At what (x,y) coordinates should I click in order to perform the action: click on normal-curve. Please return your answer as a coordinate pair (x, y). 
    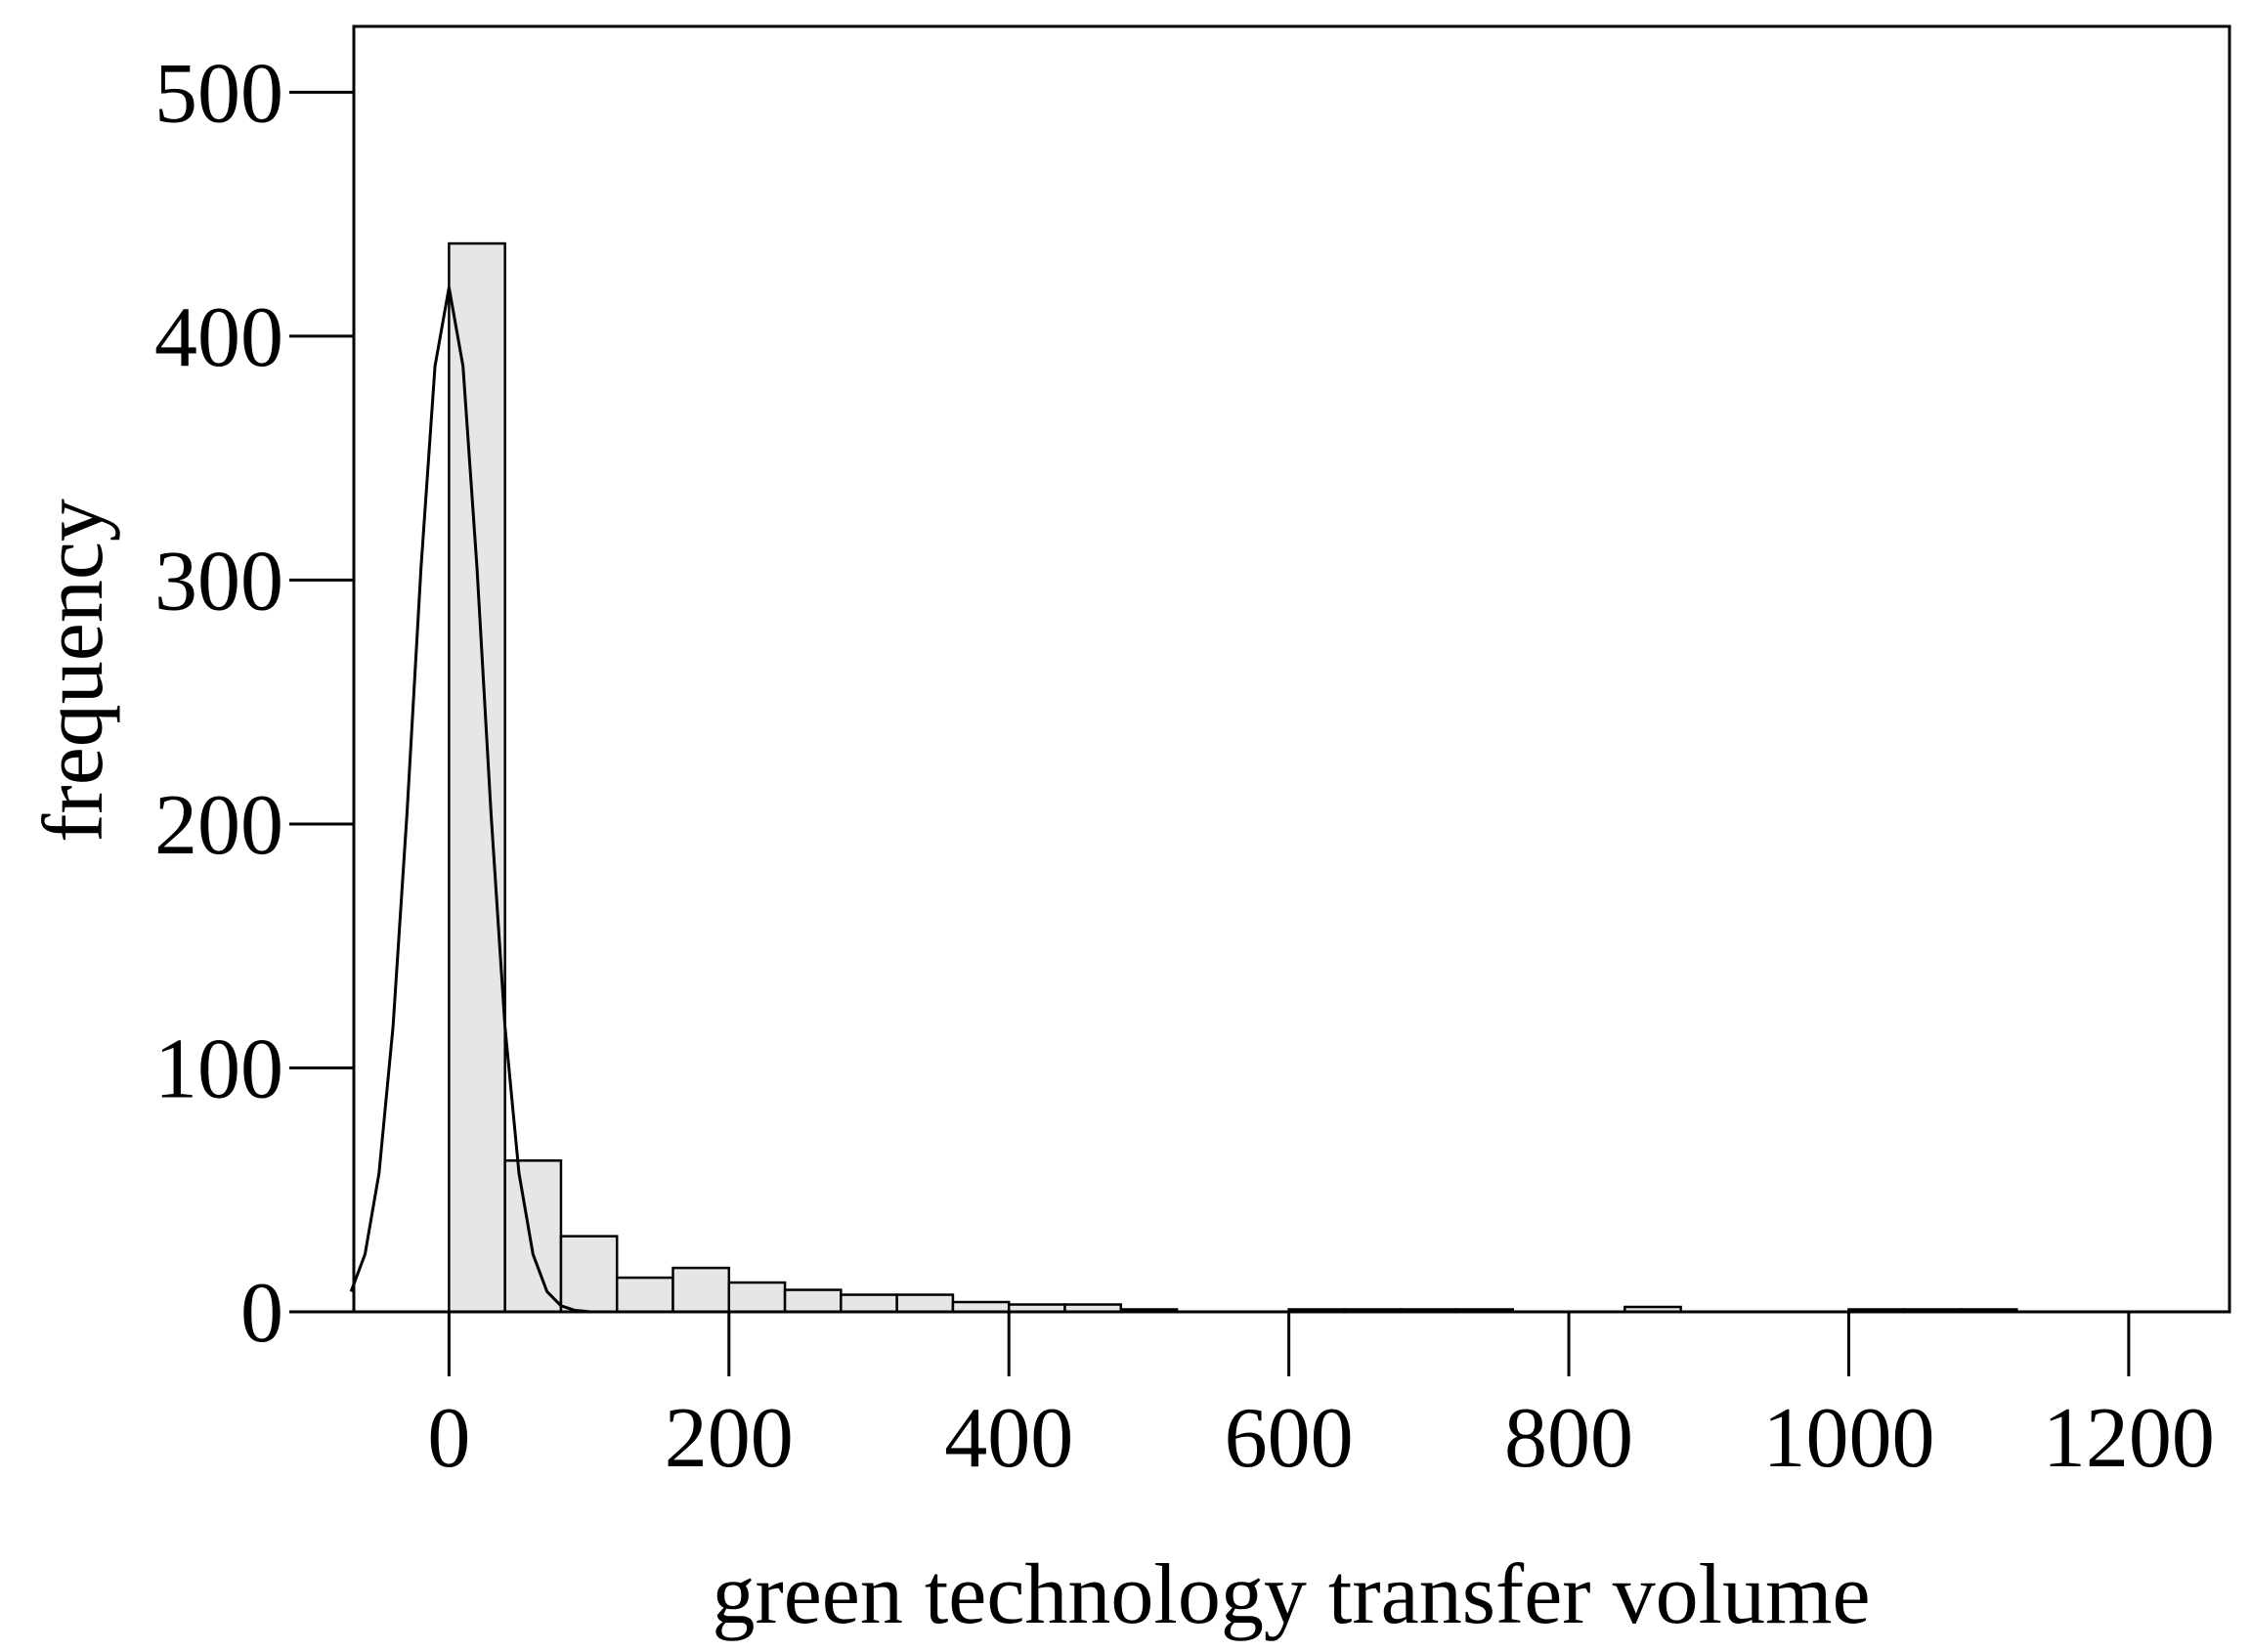
    Looking at the image, I should click on (469, 800).